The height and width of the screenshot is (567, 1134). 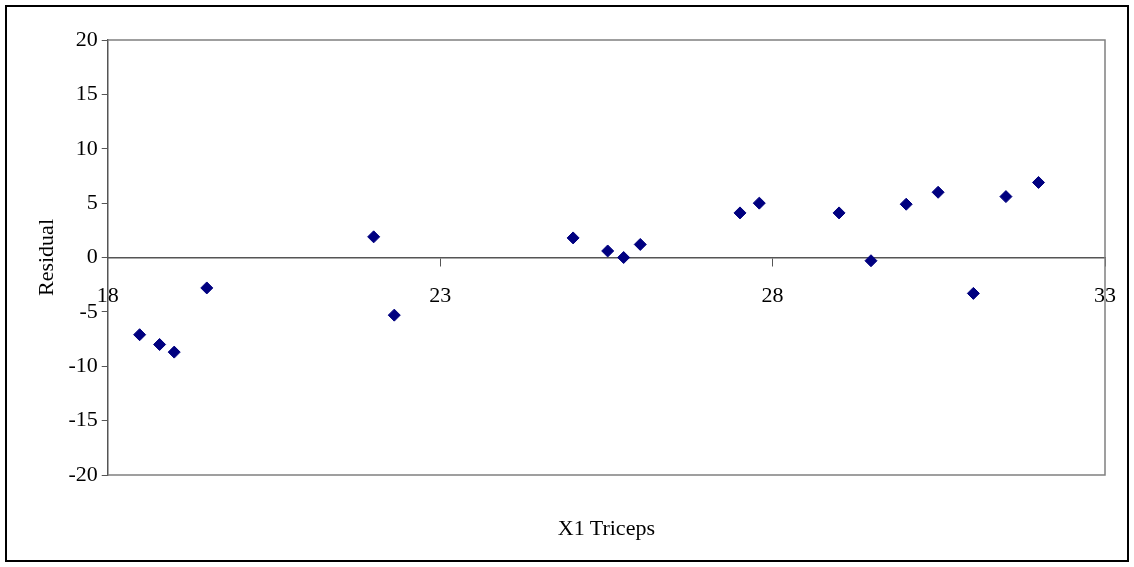 What do you see at coordinates (86, 38) in the screenshot?
I see `y-tick-label: 20` at bounding box center [86, 38].